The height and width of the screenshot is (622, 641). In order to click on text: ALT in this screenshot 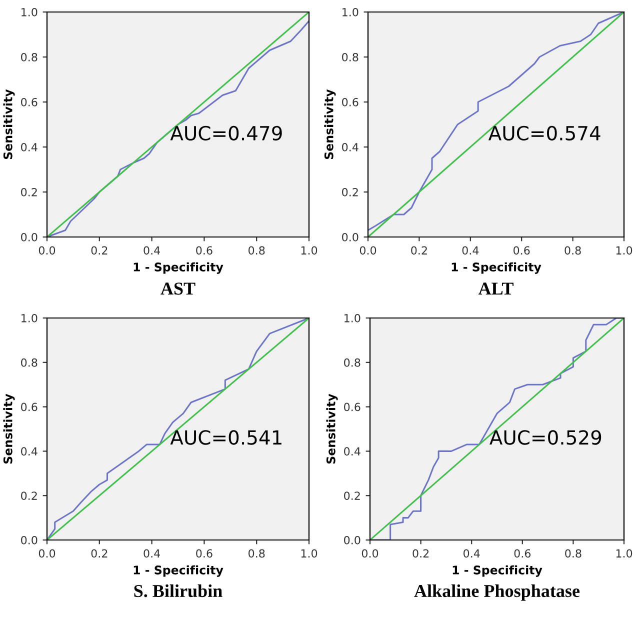, I will do `click(496, 288)`.